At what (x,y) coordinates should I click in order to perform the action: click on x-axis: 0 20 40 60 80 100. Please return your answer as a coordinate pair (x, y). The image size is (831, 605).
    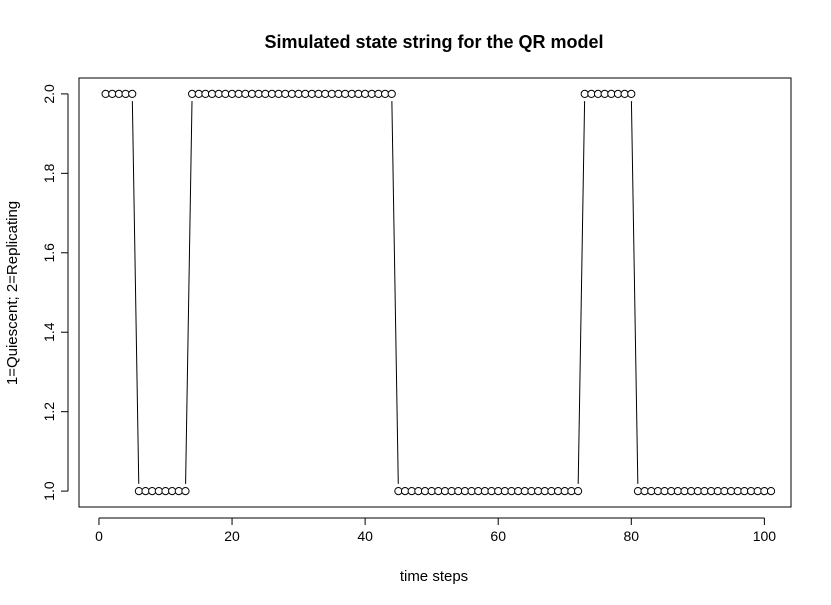
    Looking at the image, I should click on (436, 530).